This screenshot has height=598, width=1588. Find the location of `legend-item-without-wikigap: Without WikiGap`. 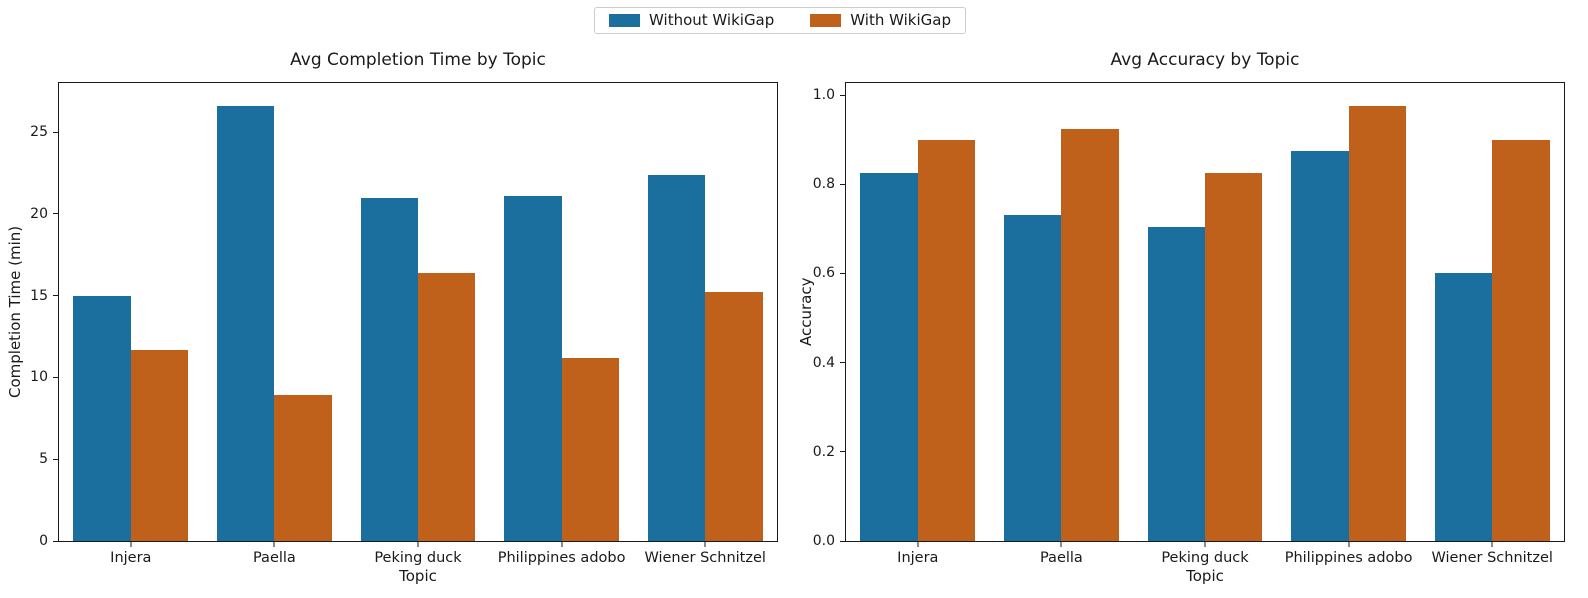

legend-item-without-wikigap: Without WikiGap is located at coordinates (691, 20).